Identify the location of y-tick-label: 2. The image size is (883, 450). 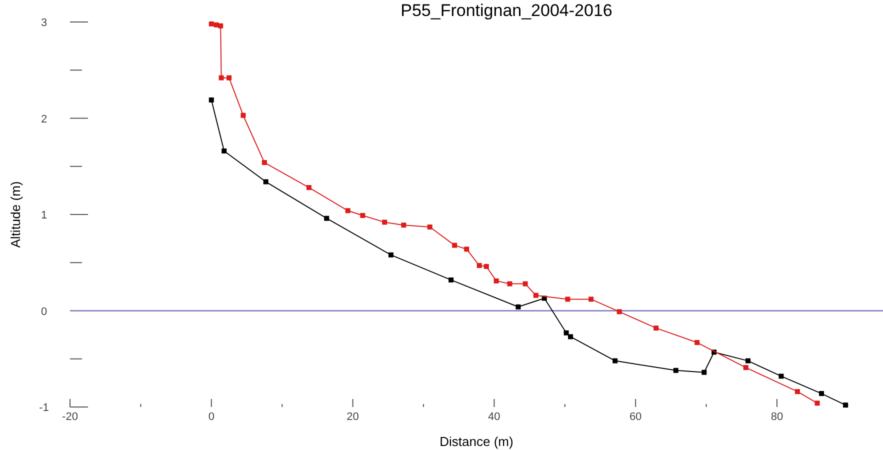
(44, 119).